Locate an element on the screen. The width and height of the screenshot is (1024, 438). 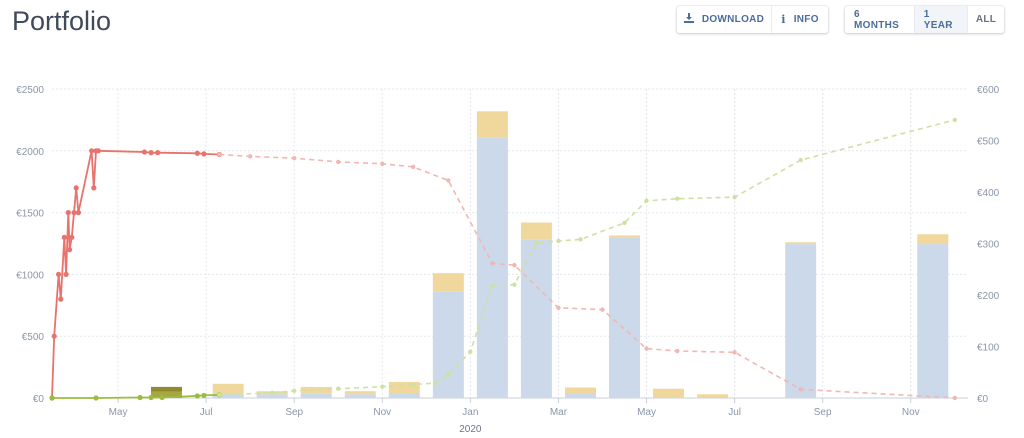
range-6-months-button: 6 MONTHS is located at coordinates (880, 19).